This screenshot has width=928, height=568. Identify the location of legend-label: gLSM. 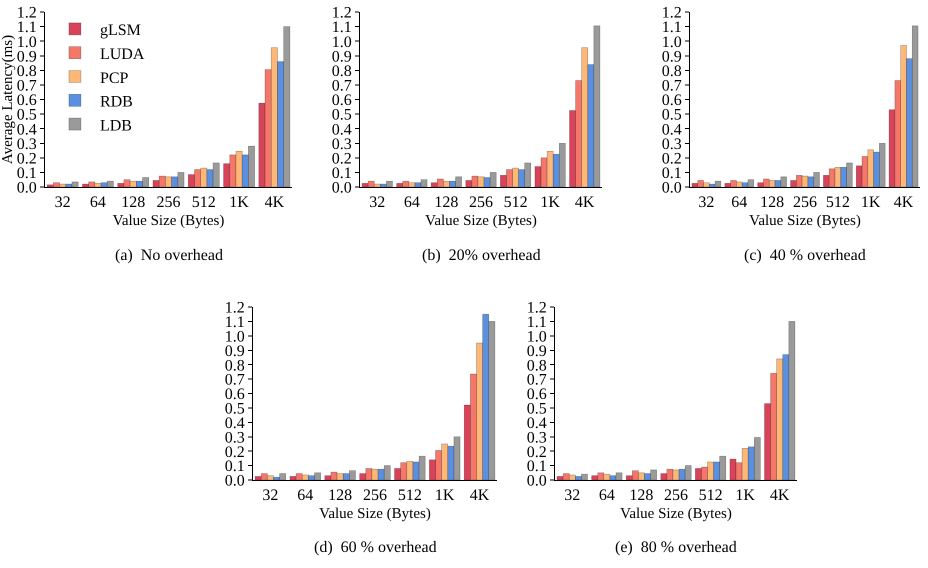
(120, 31).